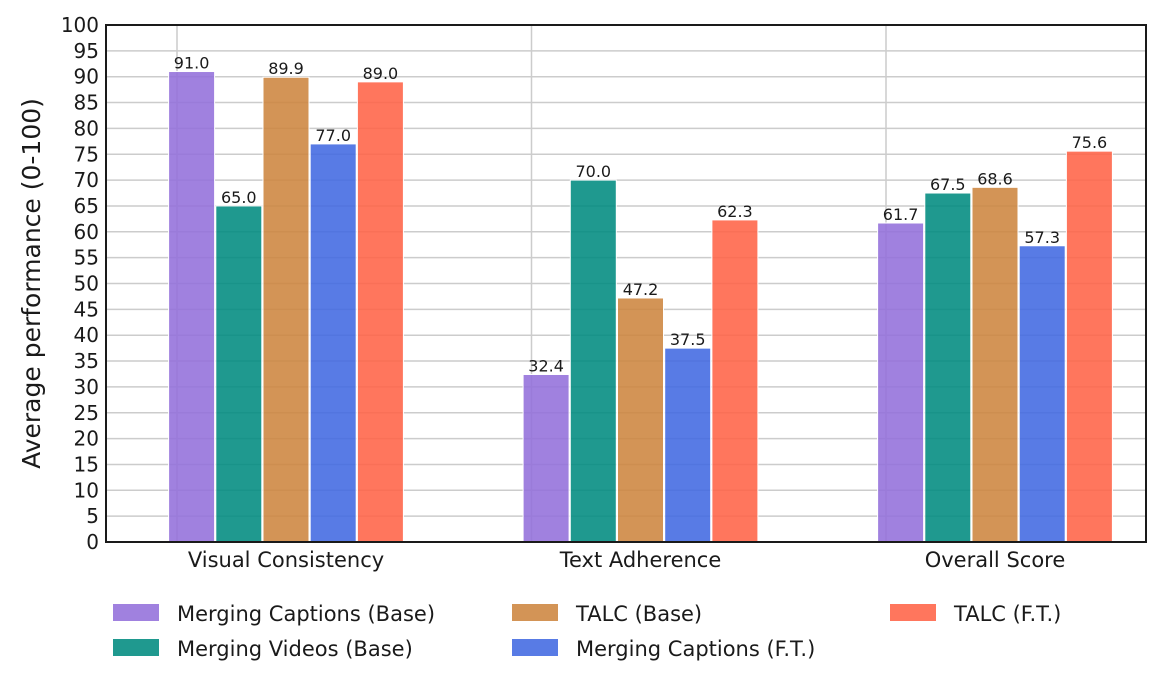 The image size is (1163, 687). What do you see at coordinates (546, 365) in the screenshot?
I see `bar-value-label: 32.4` at bounding box center [546, 365].